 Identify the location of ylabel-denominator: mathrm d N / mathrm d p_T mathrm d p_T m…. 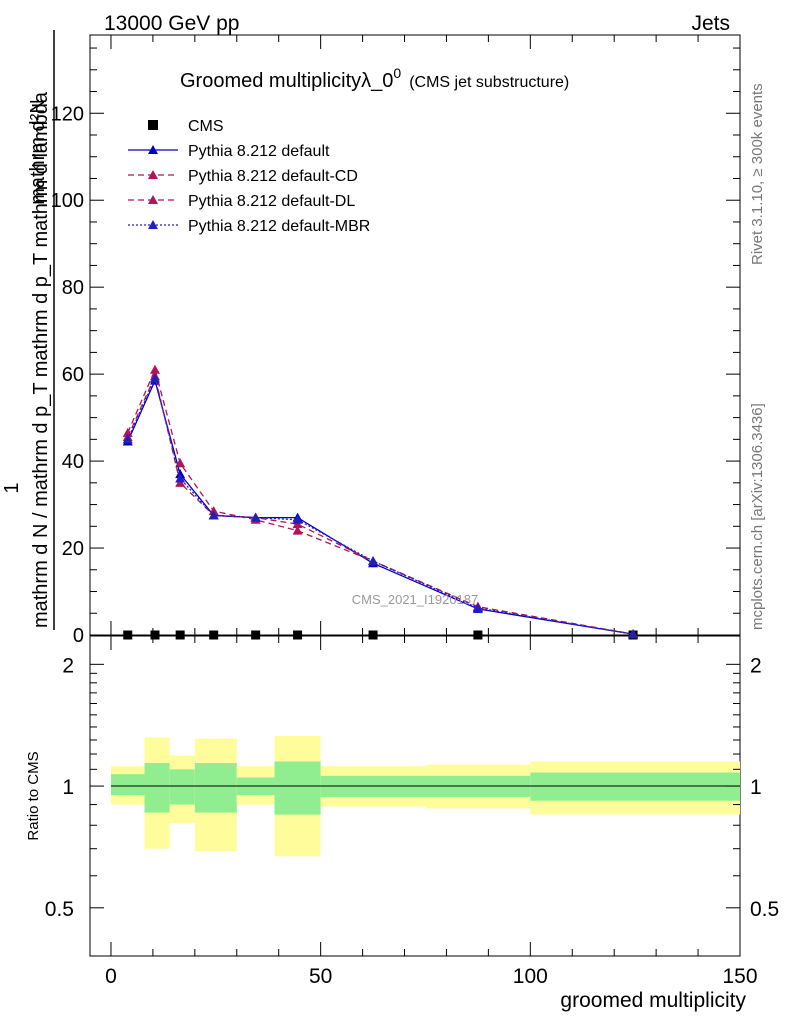
(41, 359).